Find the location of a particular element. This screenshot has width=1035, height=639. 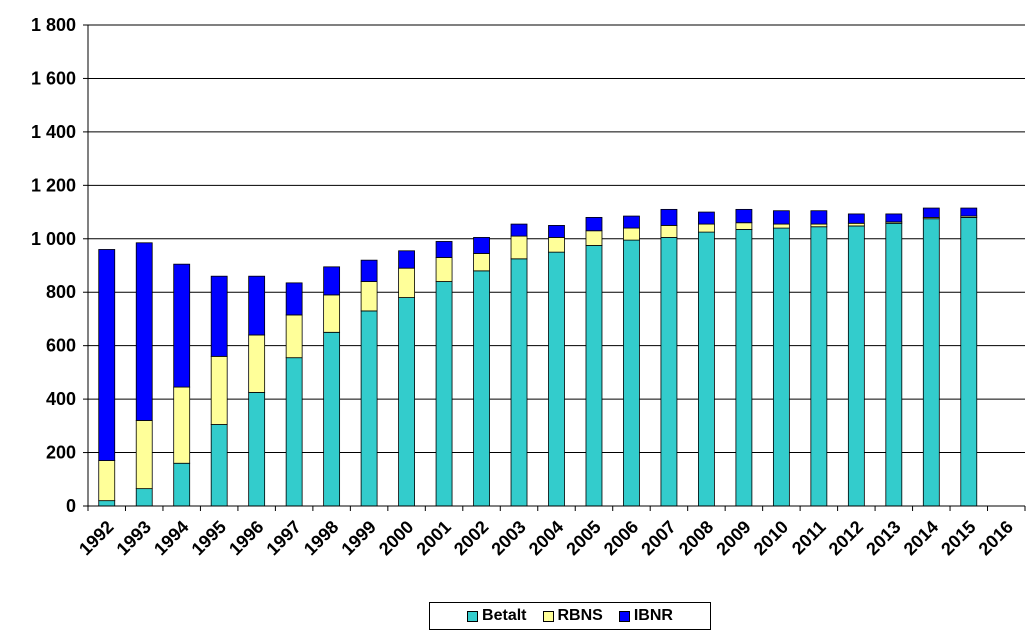

legend-swatch-rbns is located at coordinates (548, 616).